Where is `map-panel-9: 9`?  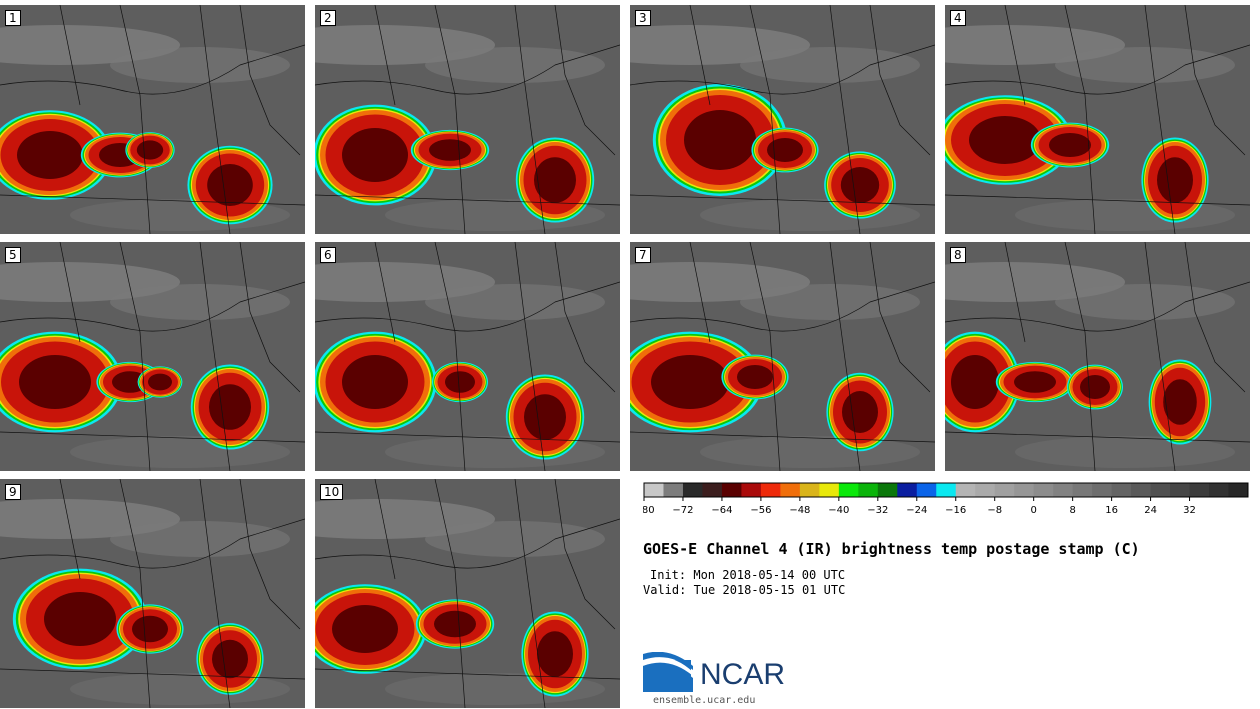 map-panel-9: 9 is located at coordinates (152, 593).